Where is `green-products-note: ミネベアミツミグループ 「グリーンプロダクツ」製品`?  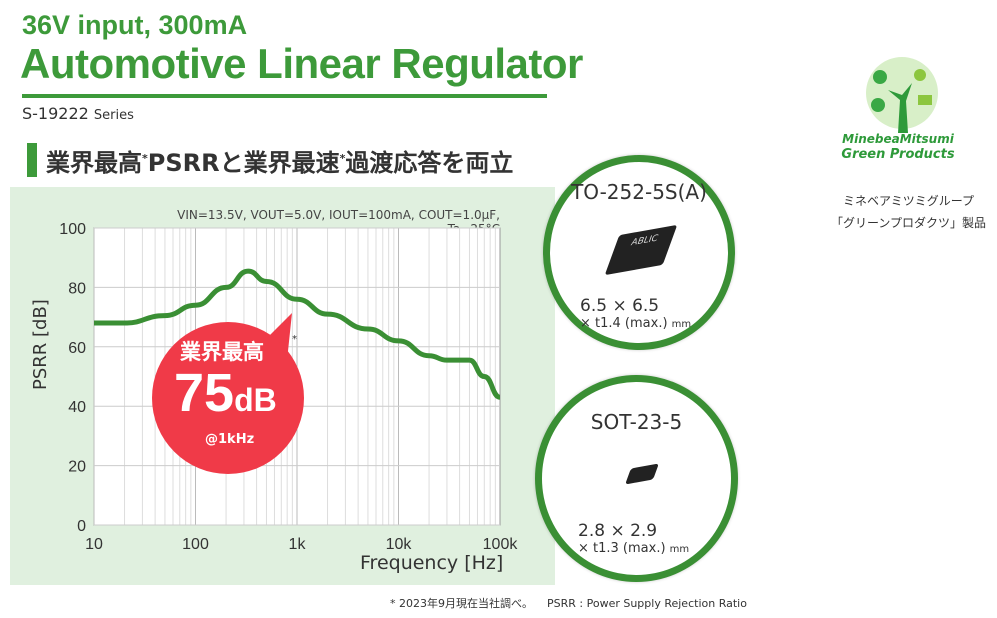
green-products-note: ミネベアミツミグループ 「グリーンプロダクツ」製品 is located at coordinates (908, 212).